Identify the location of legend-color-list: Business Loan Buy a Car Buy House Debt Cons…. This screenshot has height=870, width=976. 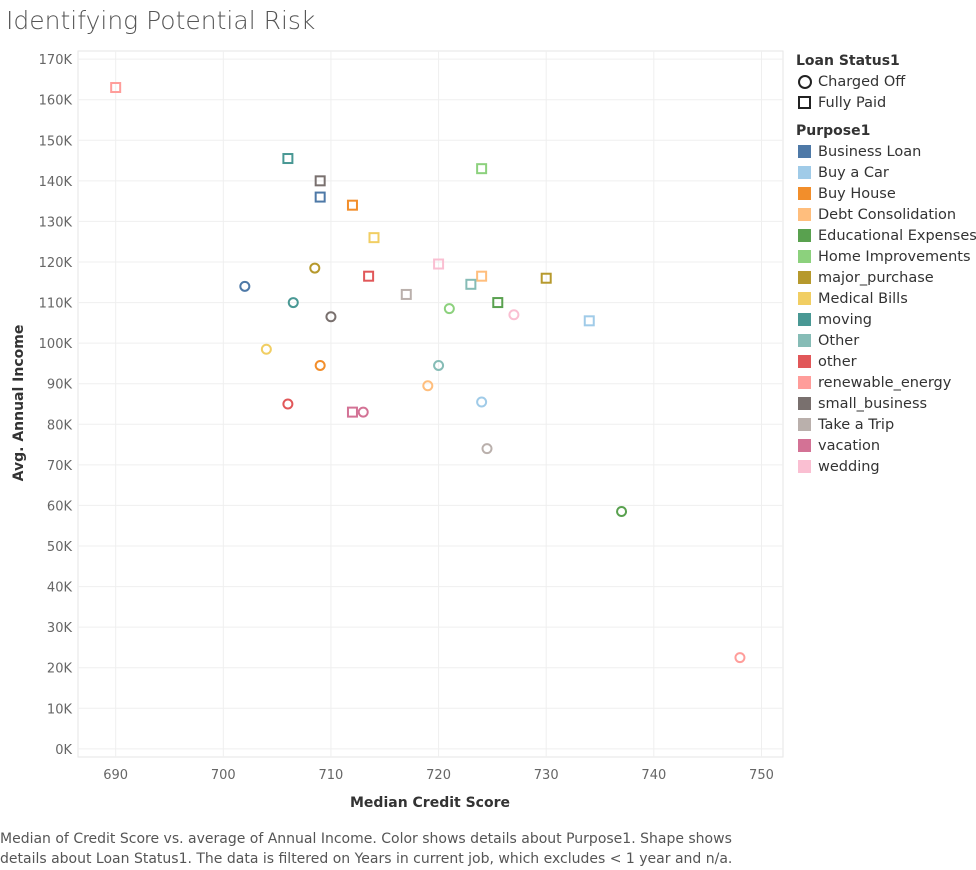
(886, 309).